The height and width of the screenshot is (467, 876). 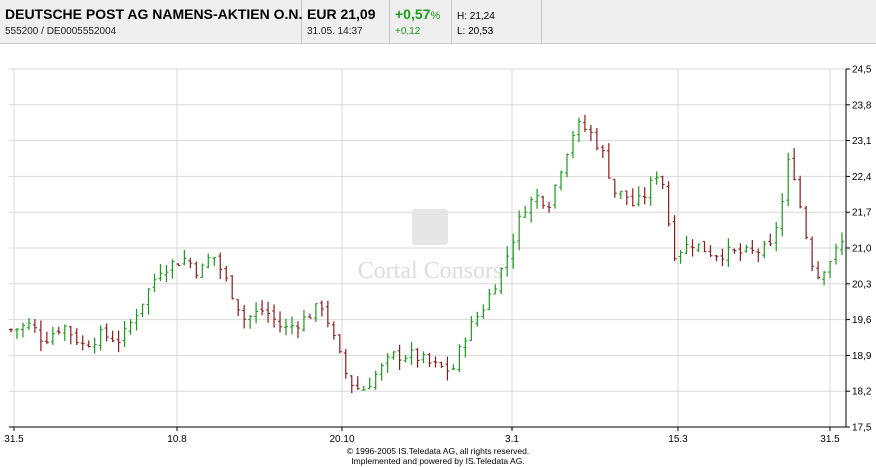 What do you see at coordinates (341, 14) in the screenshot?
I see `last-price: EUR 21,09` at bounding box center [341, 14].